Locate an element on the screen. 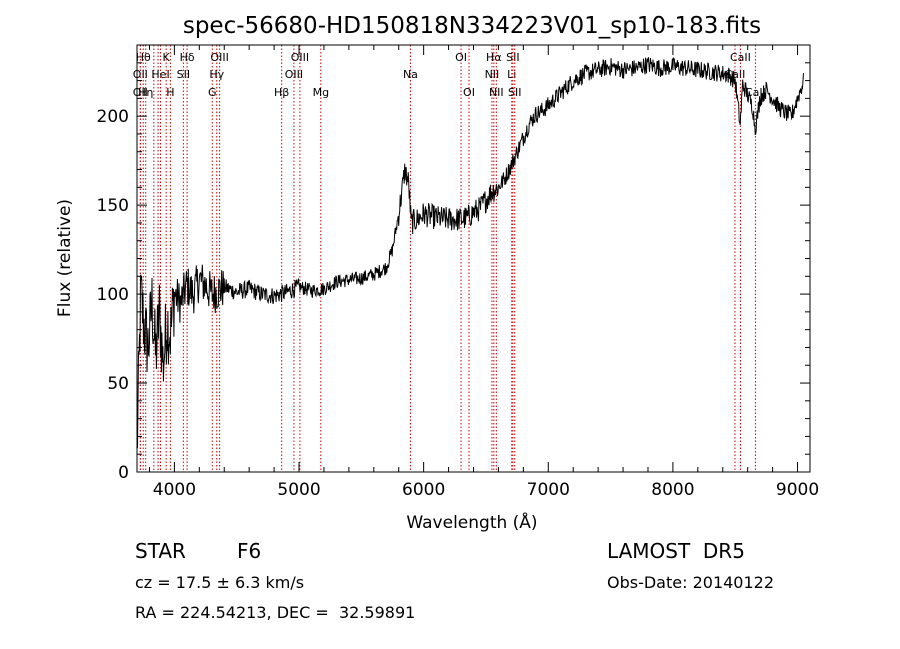 This screenshot has width=900, height=649. spectral-line-label: Hβ is located at coordinates (281, 92).